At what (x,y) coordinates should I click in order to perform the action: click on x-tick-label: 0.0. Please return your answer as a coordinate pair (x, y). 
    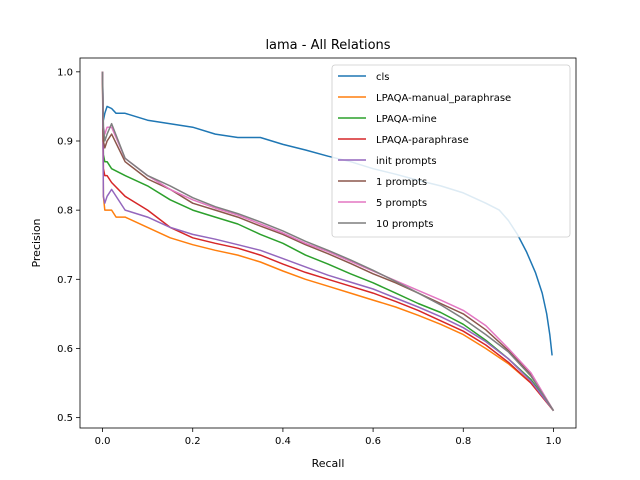
    Looking at the image, I should click on (103, 441).